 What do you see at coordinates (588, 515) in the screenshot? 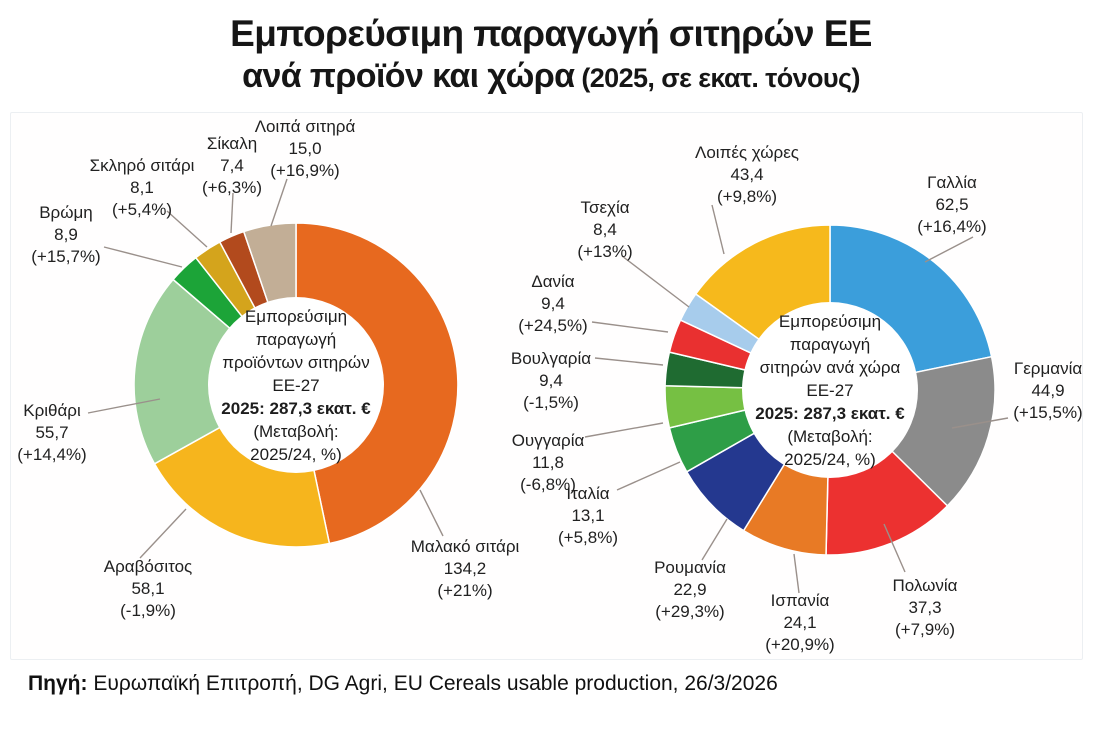
I see `slice-label-Ιταλία: Ιταλία 13,1 (+5,8%)` at bounding box center [588, 515].